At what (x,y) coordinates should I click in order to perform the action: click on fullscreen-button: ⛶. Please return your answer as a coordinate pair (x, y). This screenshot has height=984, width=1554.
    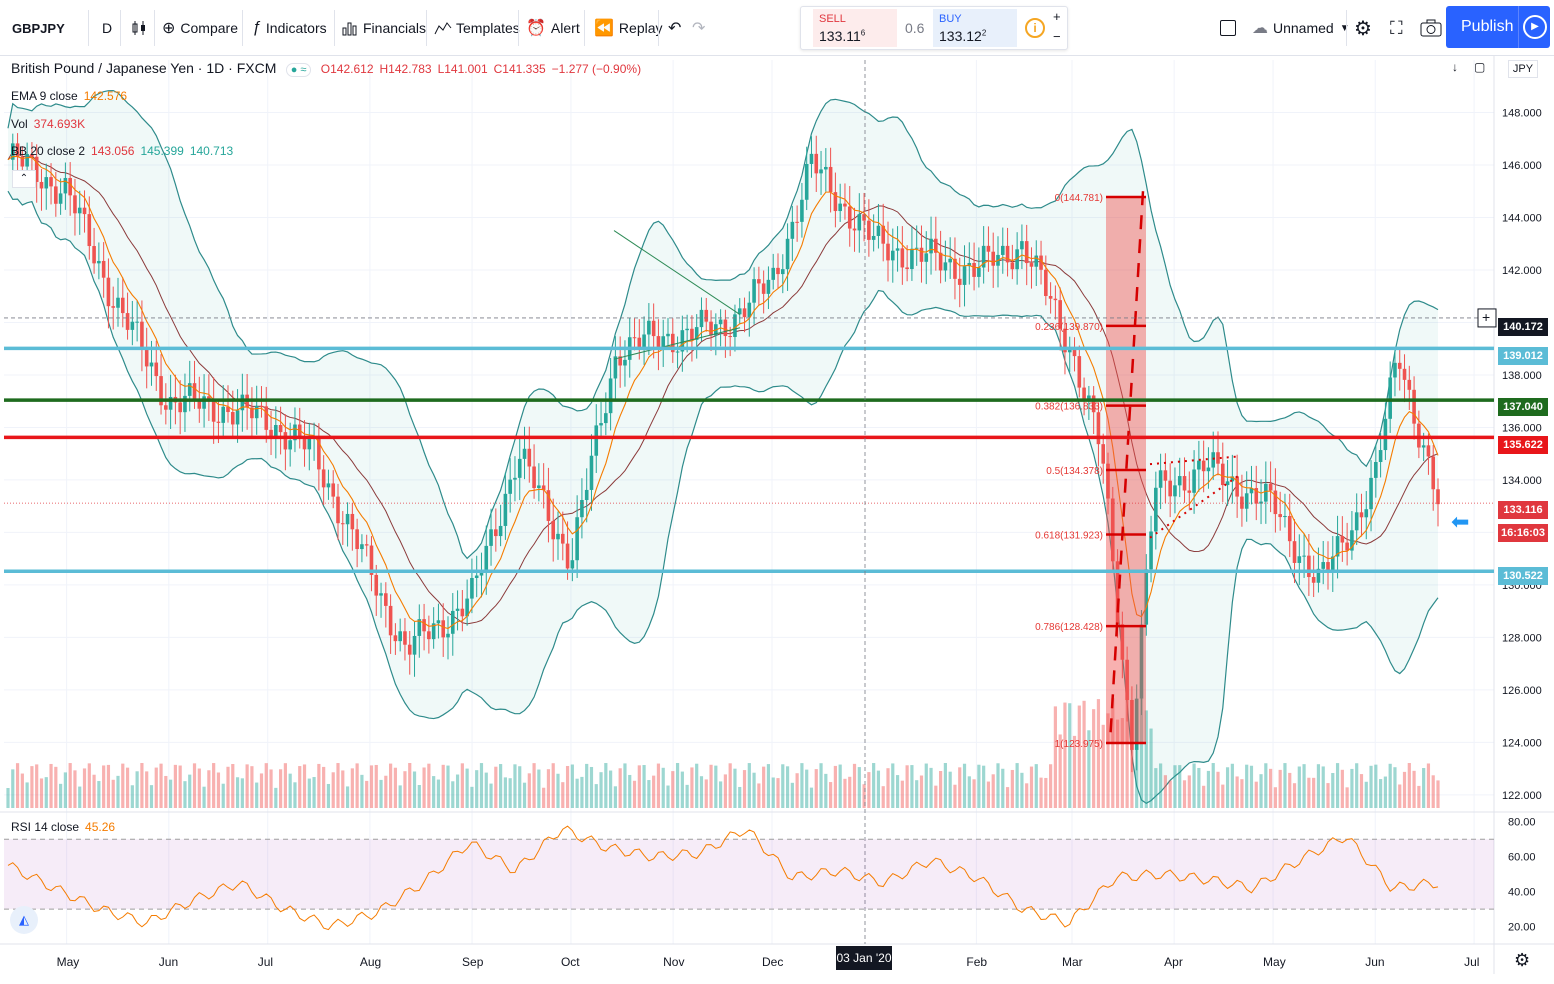
    Looking at the image, I should click on (1396, 28).